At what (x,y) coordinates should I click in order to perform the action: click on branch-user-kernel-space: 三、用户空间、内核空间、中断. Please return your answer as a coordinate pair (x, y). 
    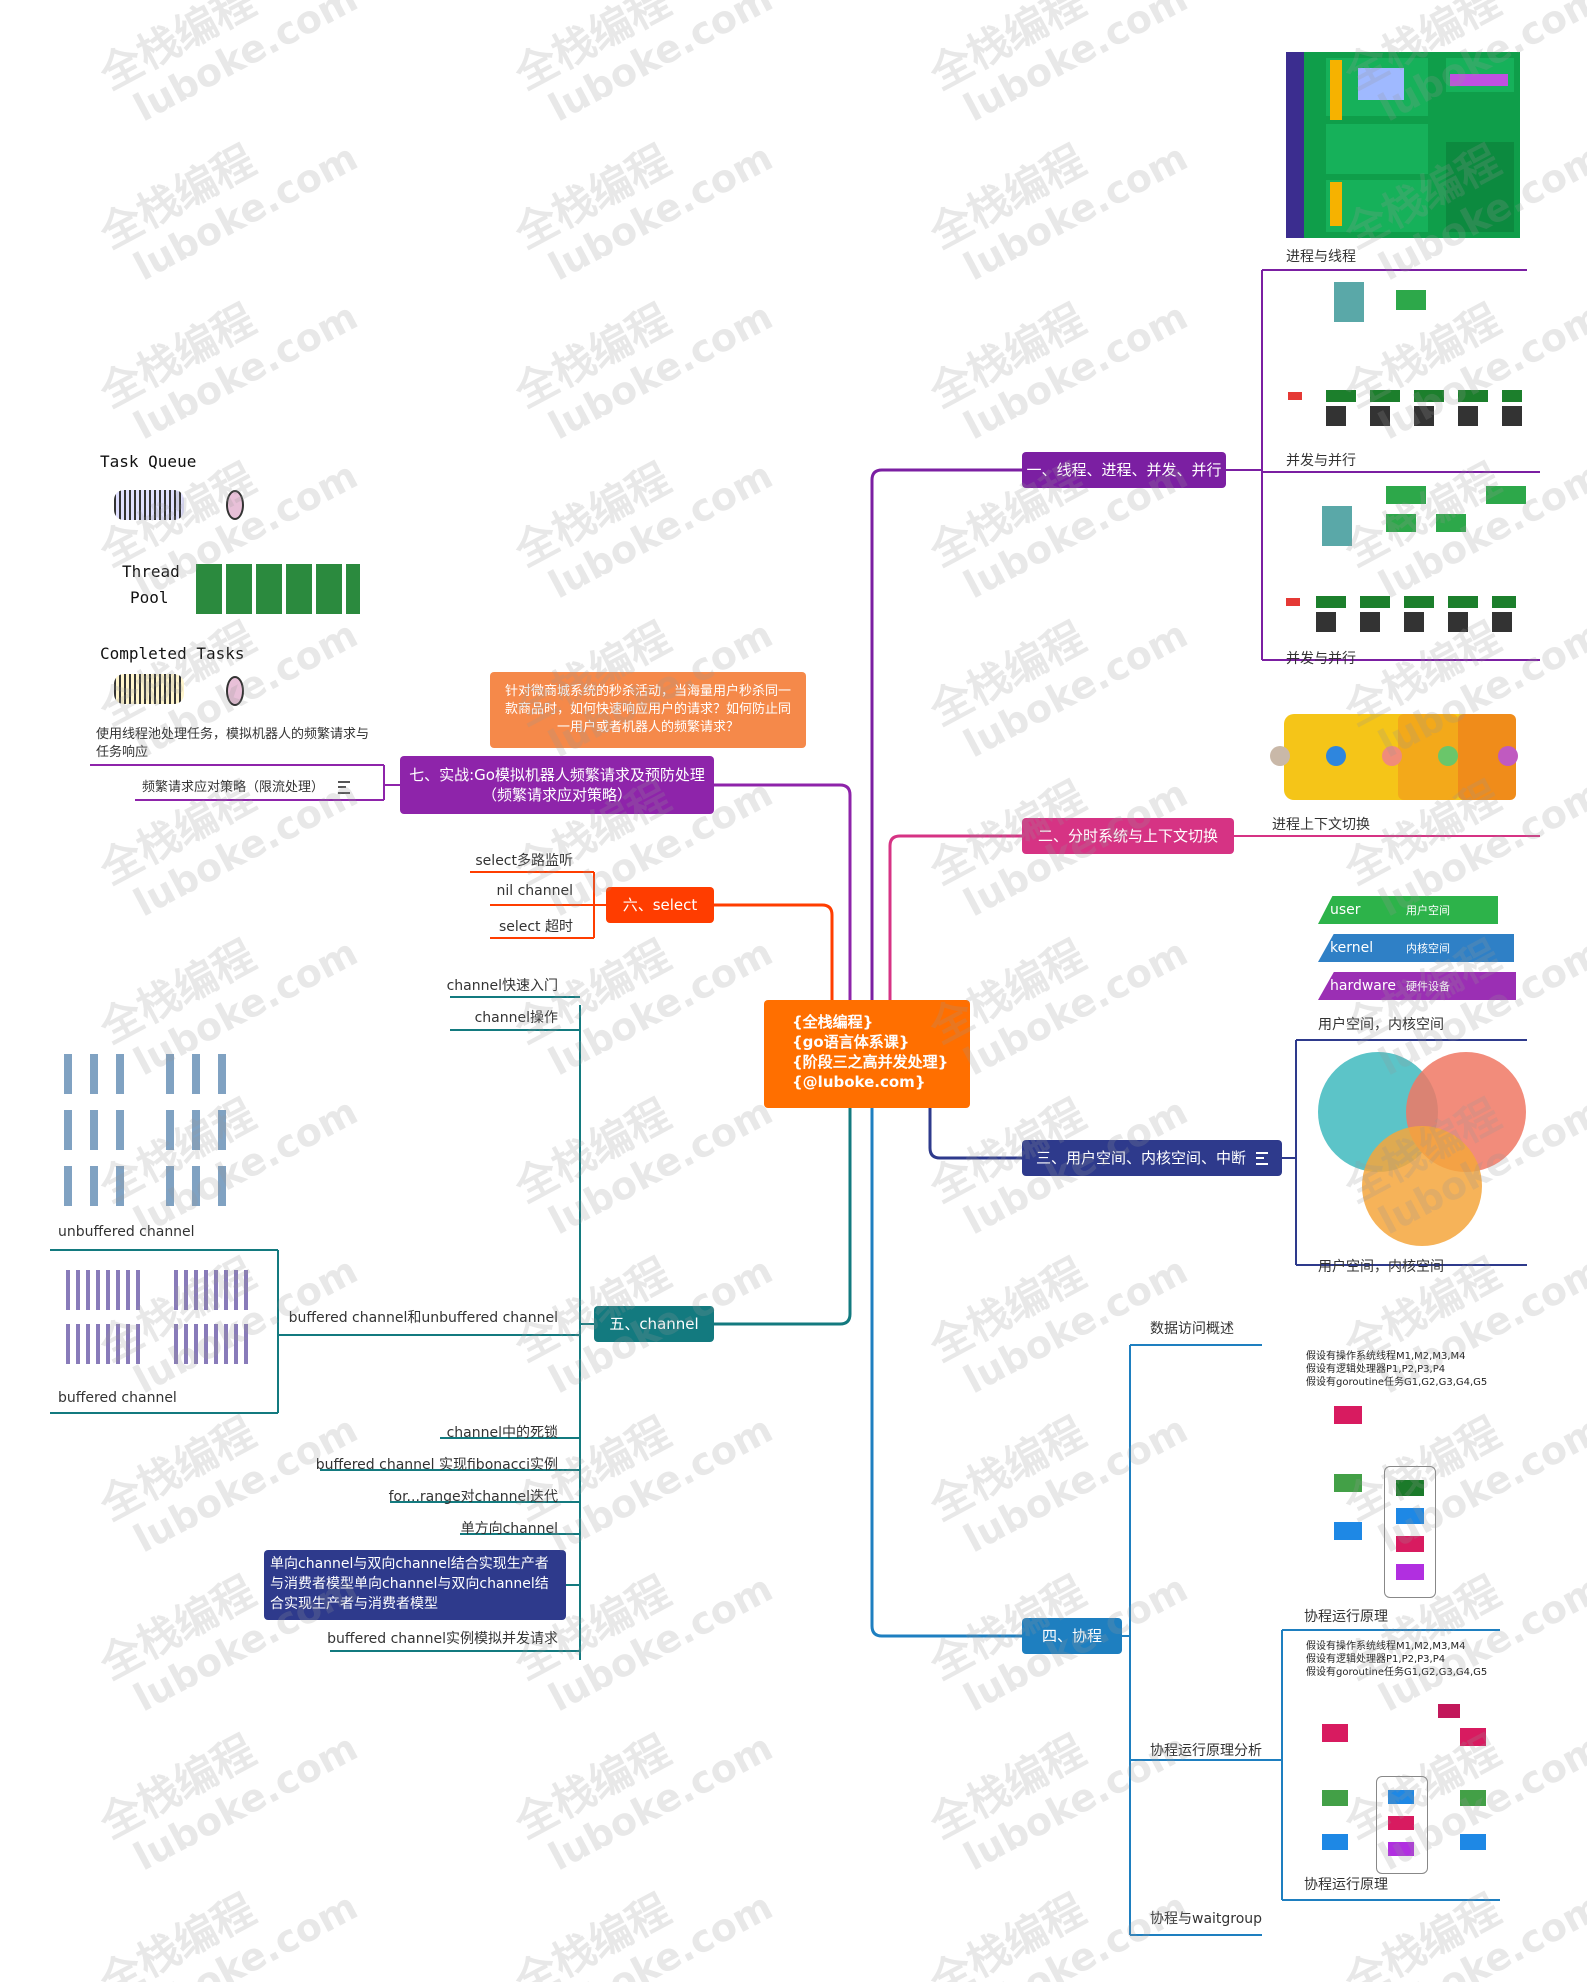
    Looking at the image, I should click on (1152, 1158).